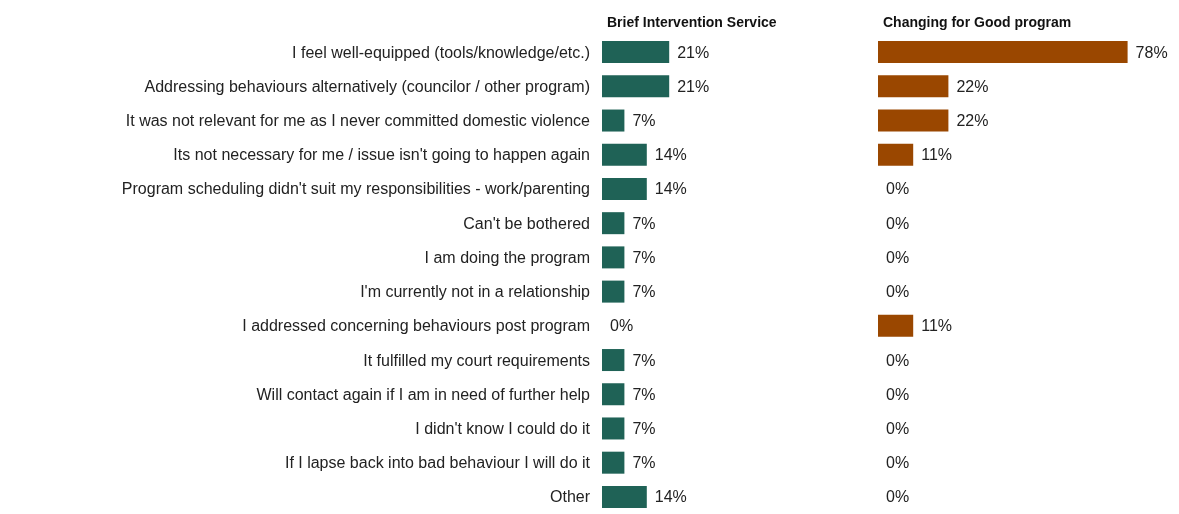 The image size is (1179, 514). I want to click on y-tick-label: Addressing behaviours alternatively (councilor / other program), so click(367, 86).